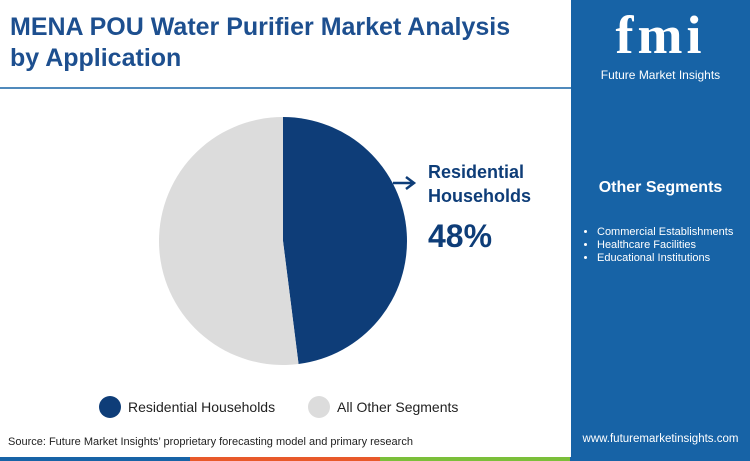 The height and width of the screenshot is (461, 750). I want to click on legend-item: Residential Households, so click(187, 407).